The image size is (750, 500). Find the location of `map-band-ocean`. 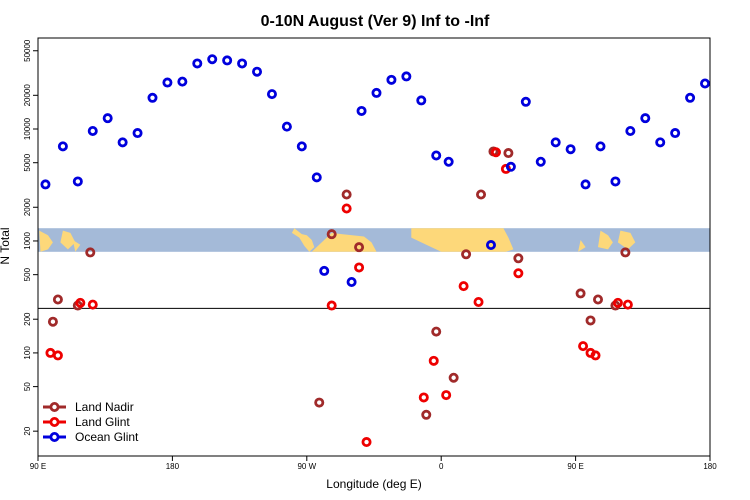

map-band-ocean is located at coordinates (374, 240).